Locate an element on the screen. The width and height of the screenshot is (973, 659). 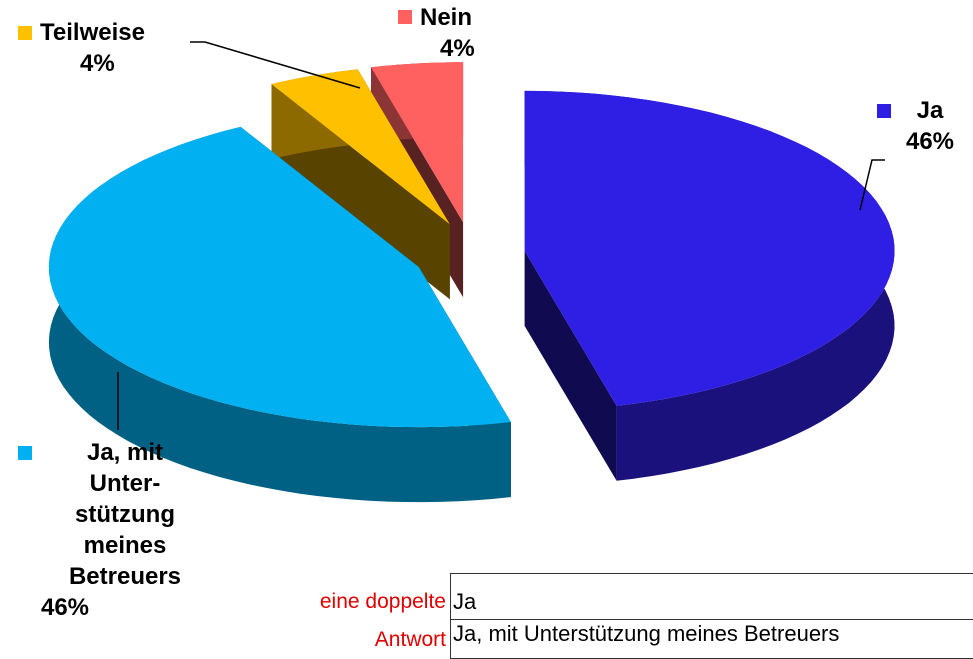
label-name: Nein is located at coordinates (446, 17).